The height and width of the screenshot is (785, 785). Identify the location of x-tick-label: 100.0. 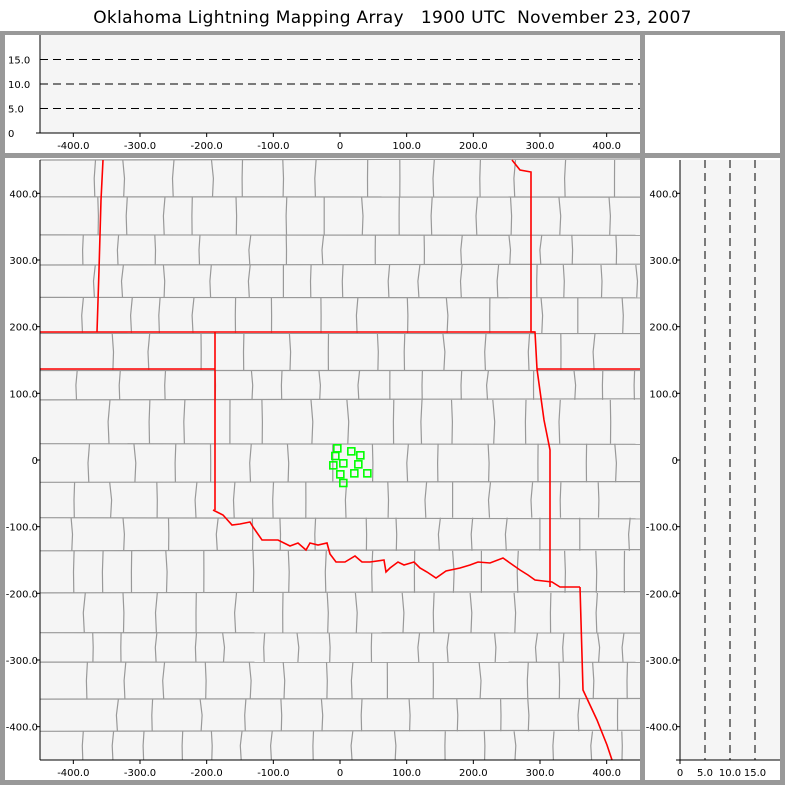
(406, 773).